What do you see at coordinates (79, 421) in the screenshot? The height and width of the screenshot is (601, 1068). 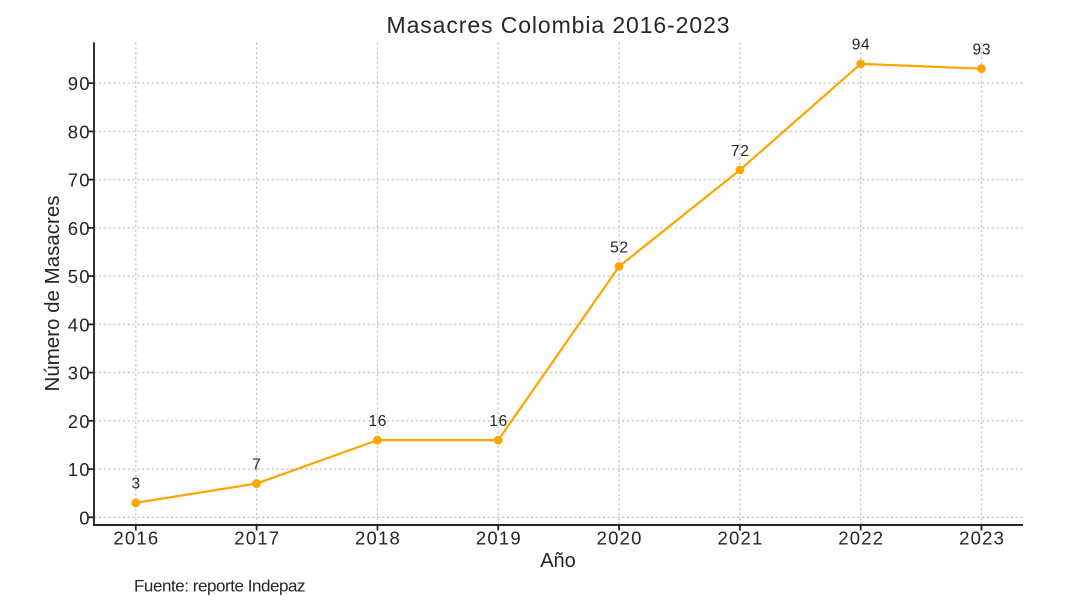 I see `svg-text: 20` at bounding box center [79, 421].